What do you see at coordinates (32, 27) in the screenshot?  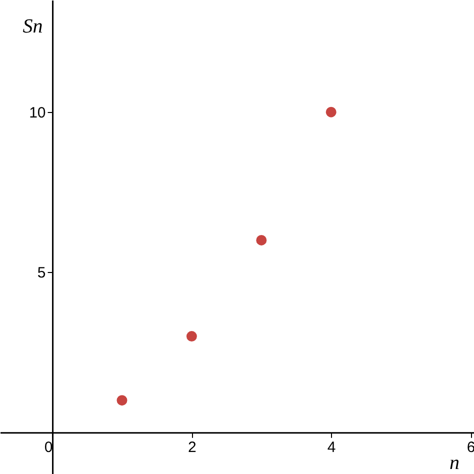 I see `y-axis-title: Sn` at bounding box center [32, 27].